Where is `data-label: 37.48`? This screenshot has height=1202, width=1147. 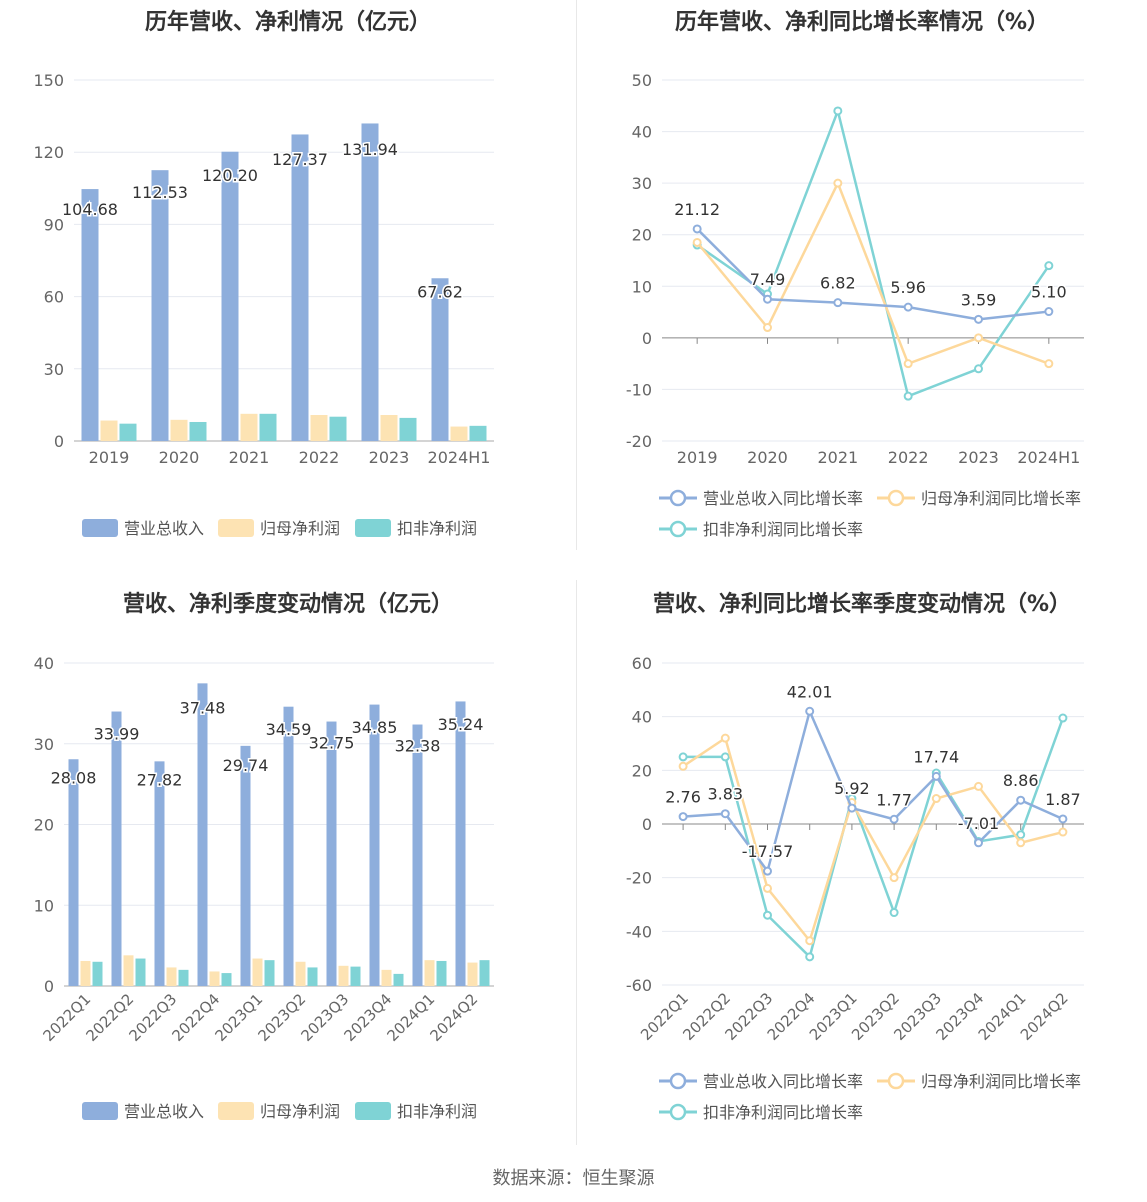 data-label: 37.48 is located at coordinates (203, 708).